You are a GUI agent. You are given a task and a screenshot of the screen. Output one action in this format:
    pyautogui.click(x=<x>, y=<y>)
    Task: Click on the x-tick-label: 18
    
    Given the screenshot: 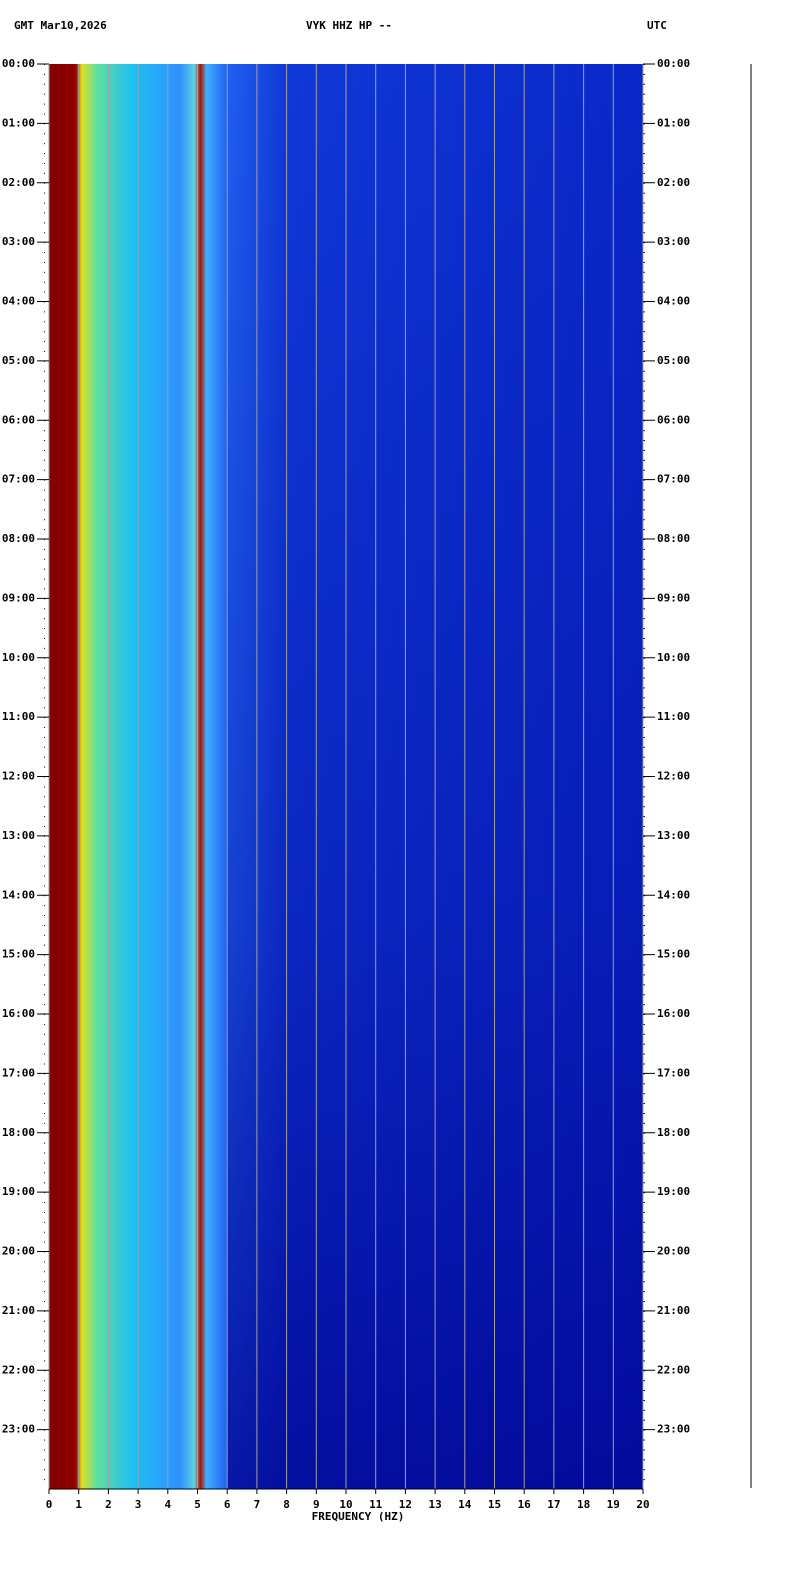 What is the action you would take?
    pyautogui.click(x=583, y=1504)
    